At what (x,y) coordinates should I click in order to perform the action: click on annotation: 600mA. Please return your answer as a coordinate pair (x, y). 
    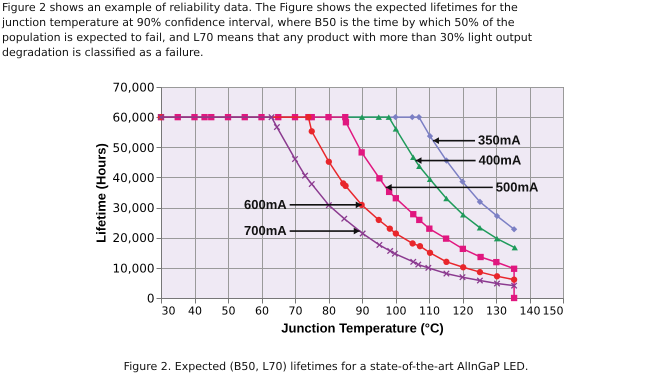
    Looking at the image, I should click on (266, 204).